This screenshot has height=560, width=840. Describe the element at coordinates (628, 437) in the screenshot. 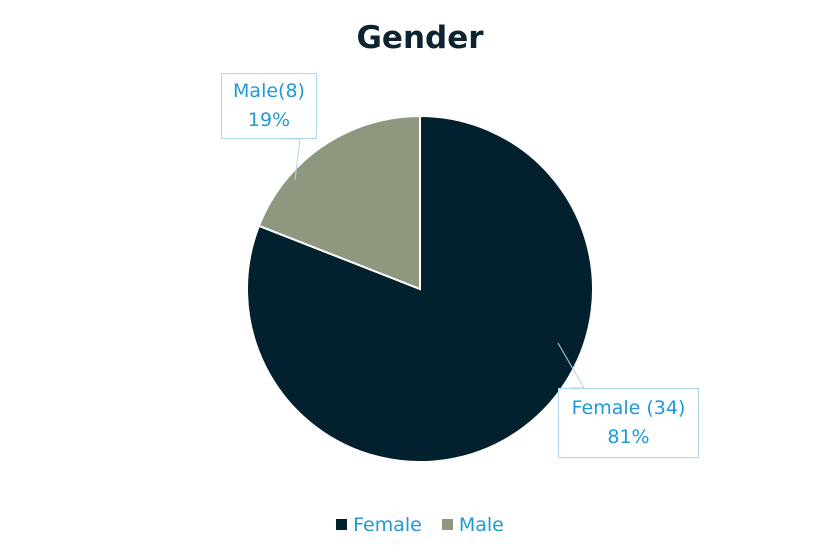

I see `data-label-female-percent: 81%` at that location.